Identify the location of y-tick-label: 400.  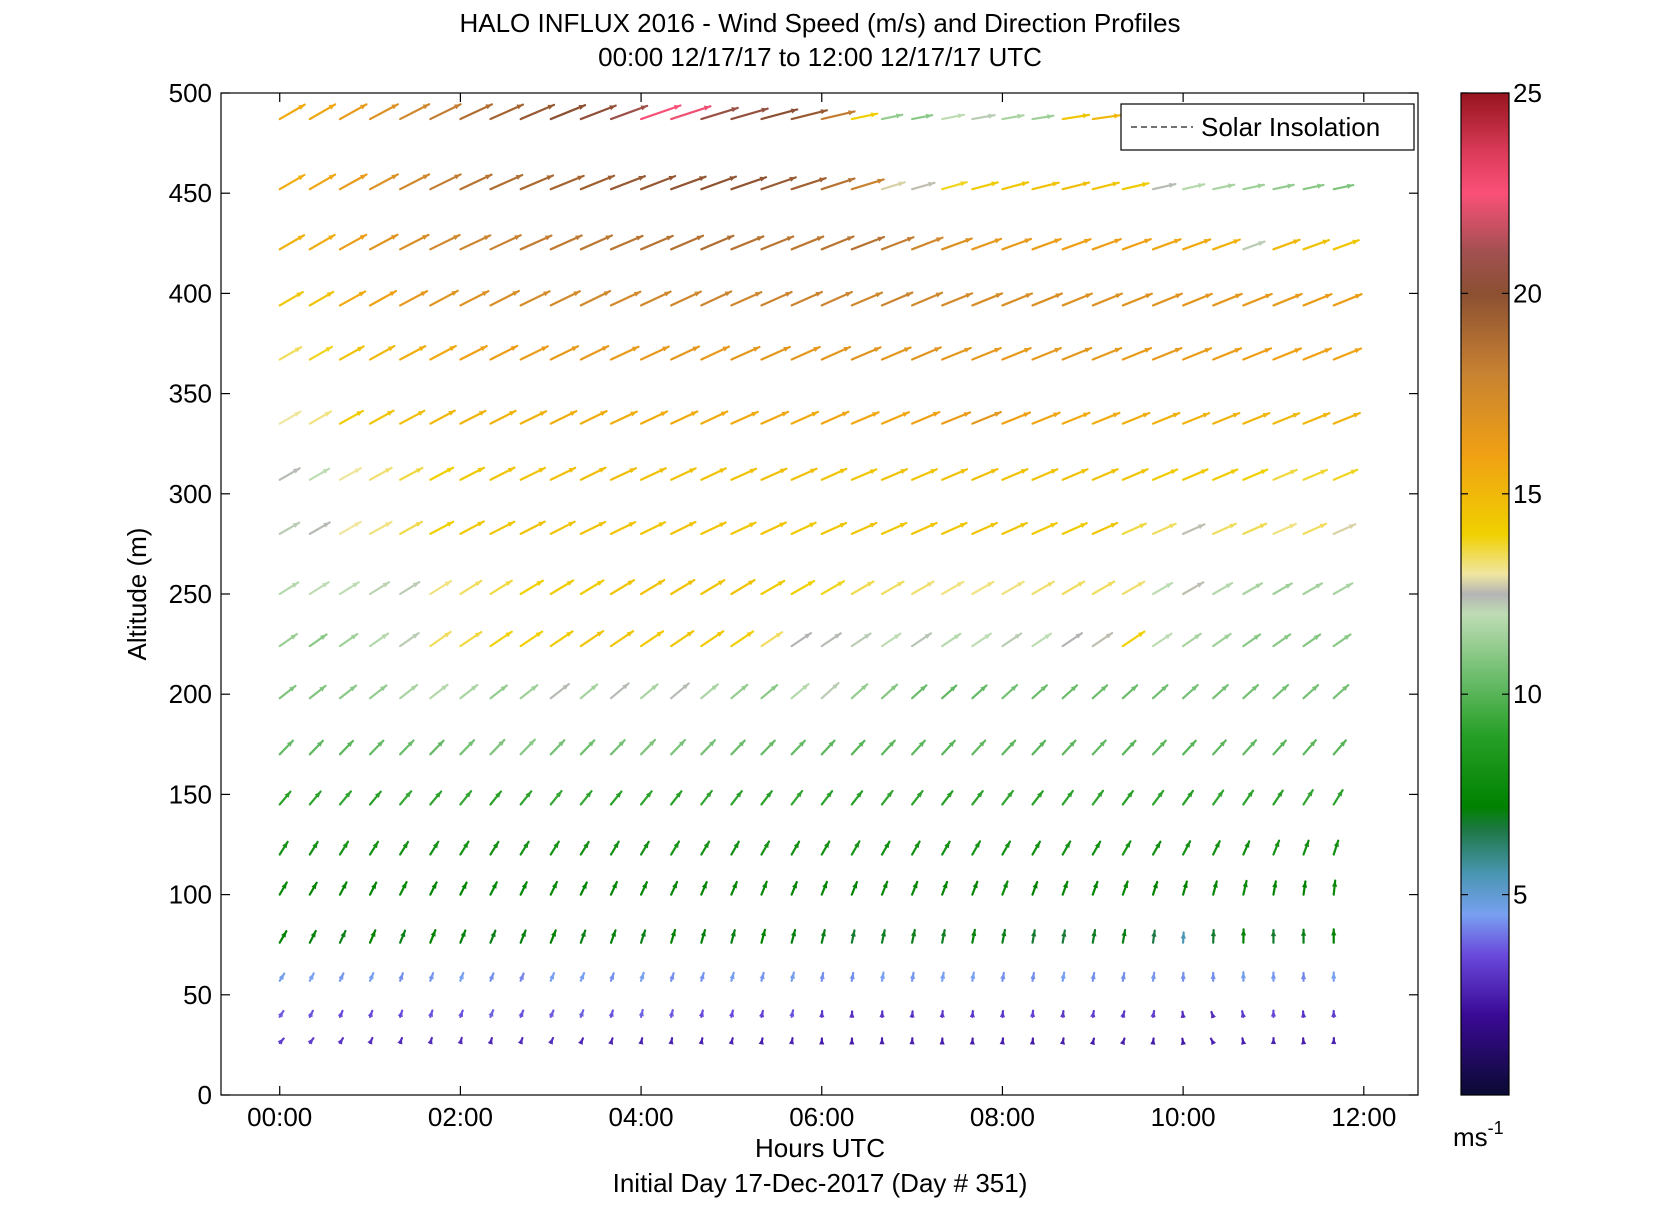
(190, 293).